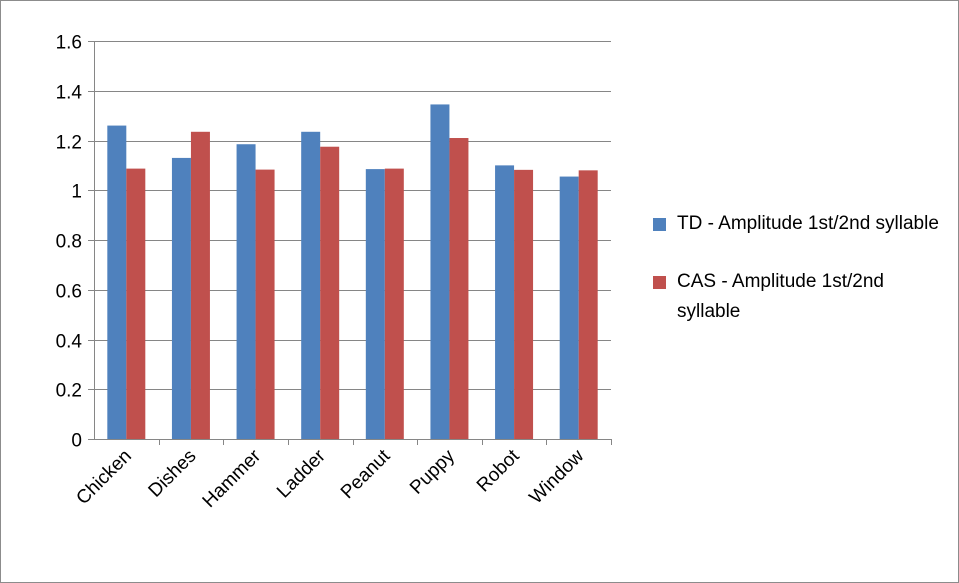 Image resolution: width=959 pixels, height=583 pixels. I want to click on y-tick-label: 0.8, so click(69, 242).